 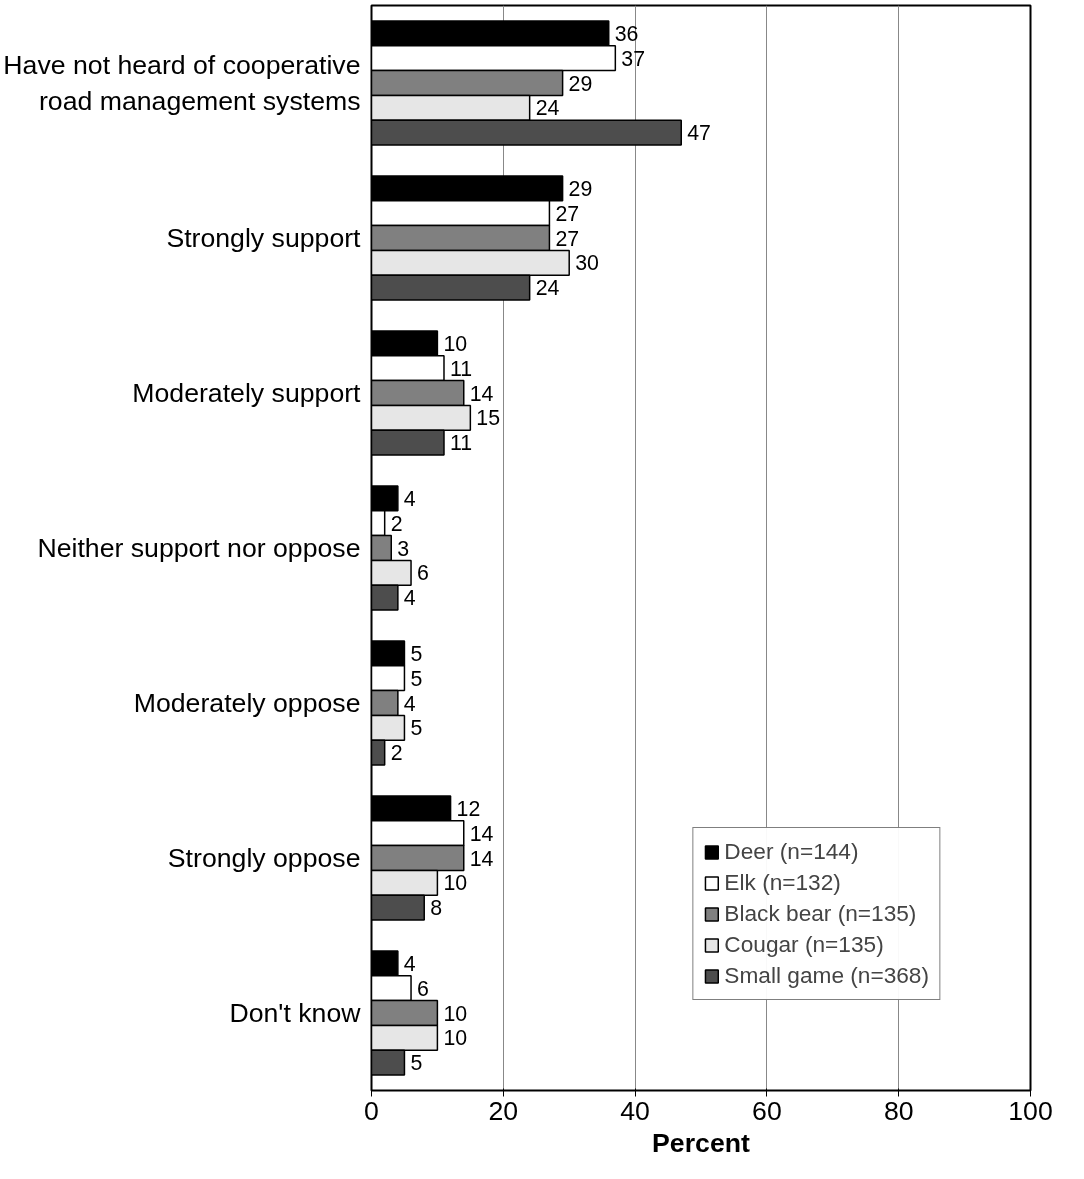 What do you see at coordinates (791, 851) in the screenshot?
I see `legend-label: Deer (n=144)` at bounding box center [791, 851].